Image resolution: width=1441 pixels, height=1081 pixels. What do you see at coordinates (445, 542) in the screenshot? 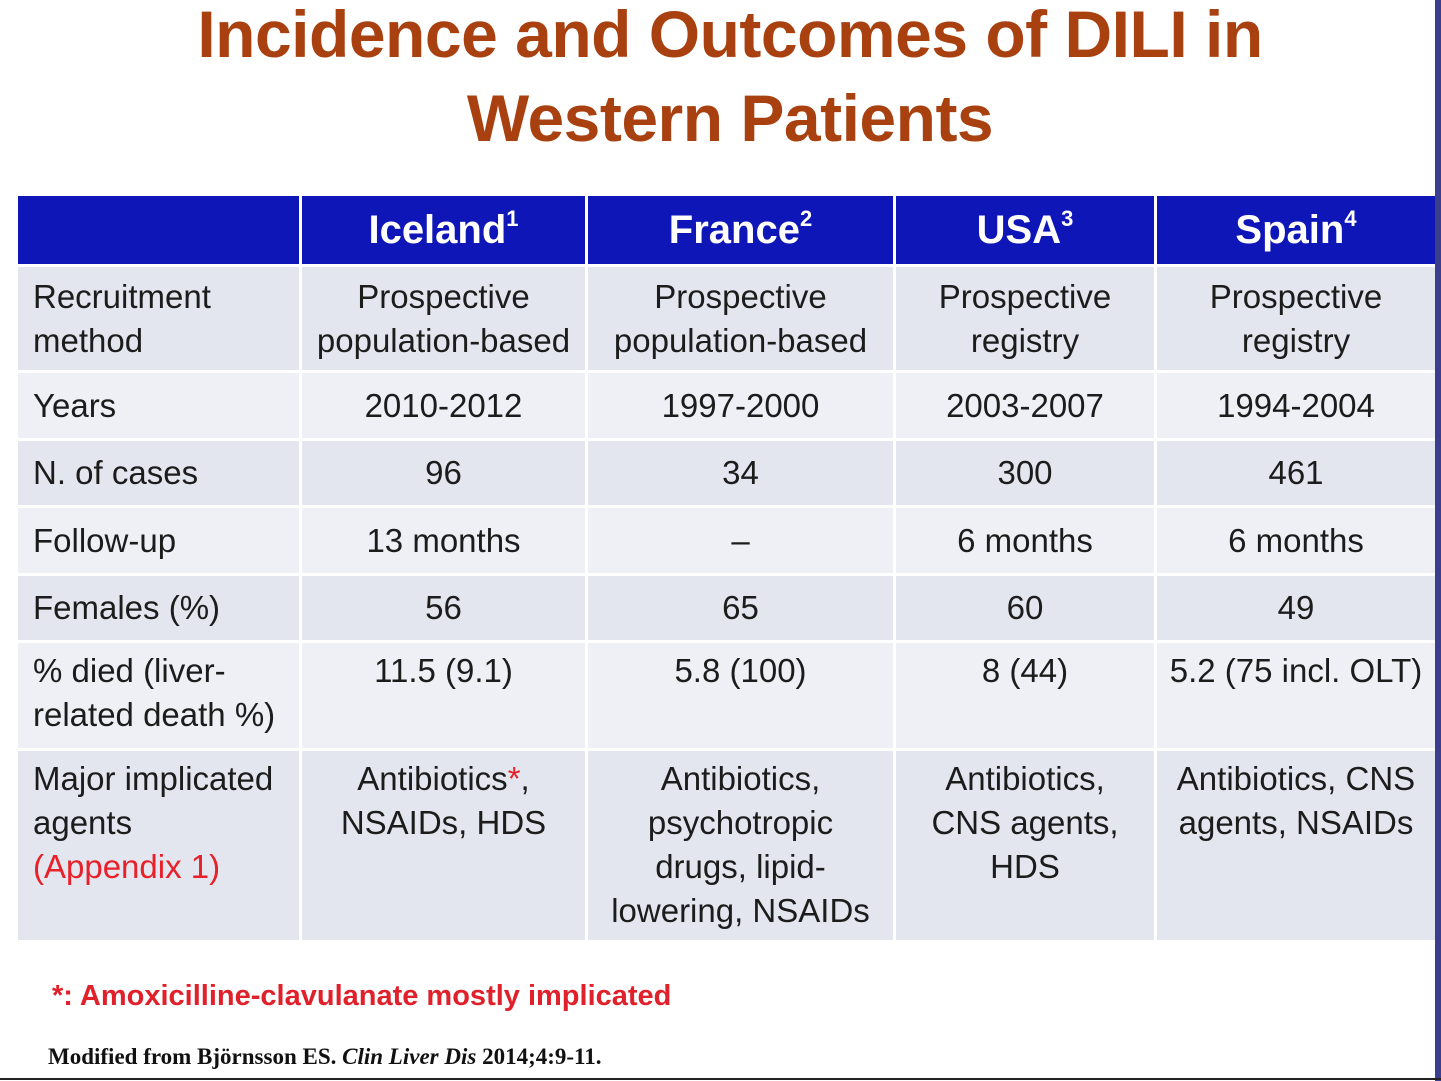
I see `cell-followup-iceland: 13 months` at bounding box center [445, 542].